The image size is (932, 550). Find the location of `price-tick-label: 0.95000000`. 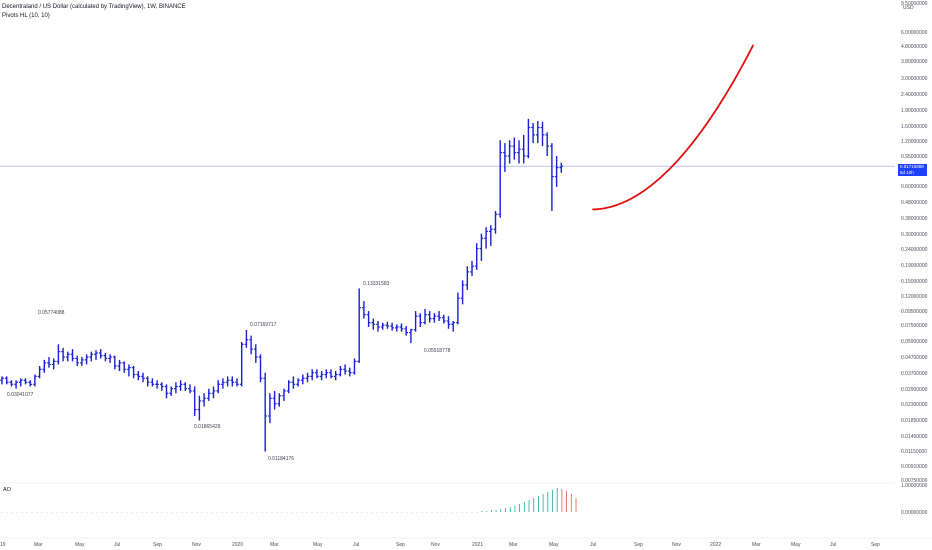

price-tick-label: 0.95000000 is located at coordinates (914, 157).